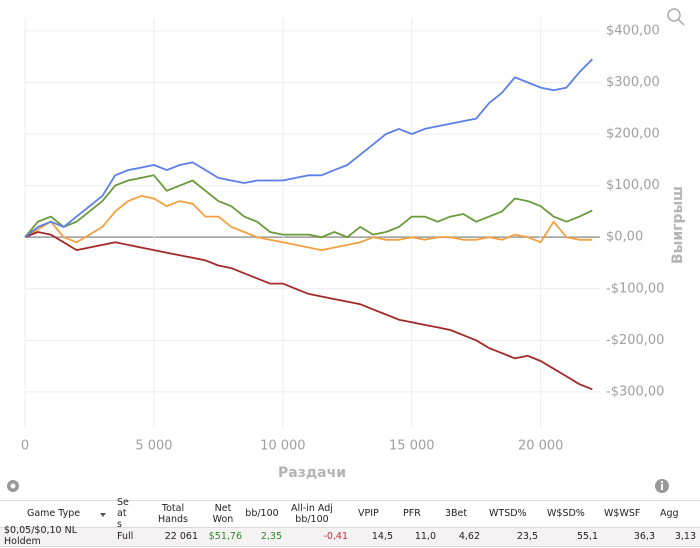 Image resolution: width=700 pixels, height=548 pixels. I want to click on table-cell: 14,5, so click(382, 536).